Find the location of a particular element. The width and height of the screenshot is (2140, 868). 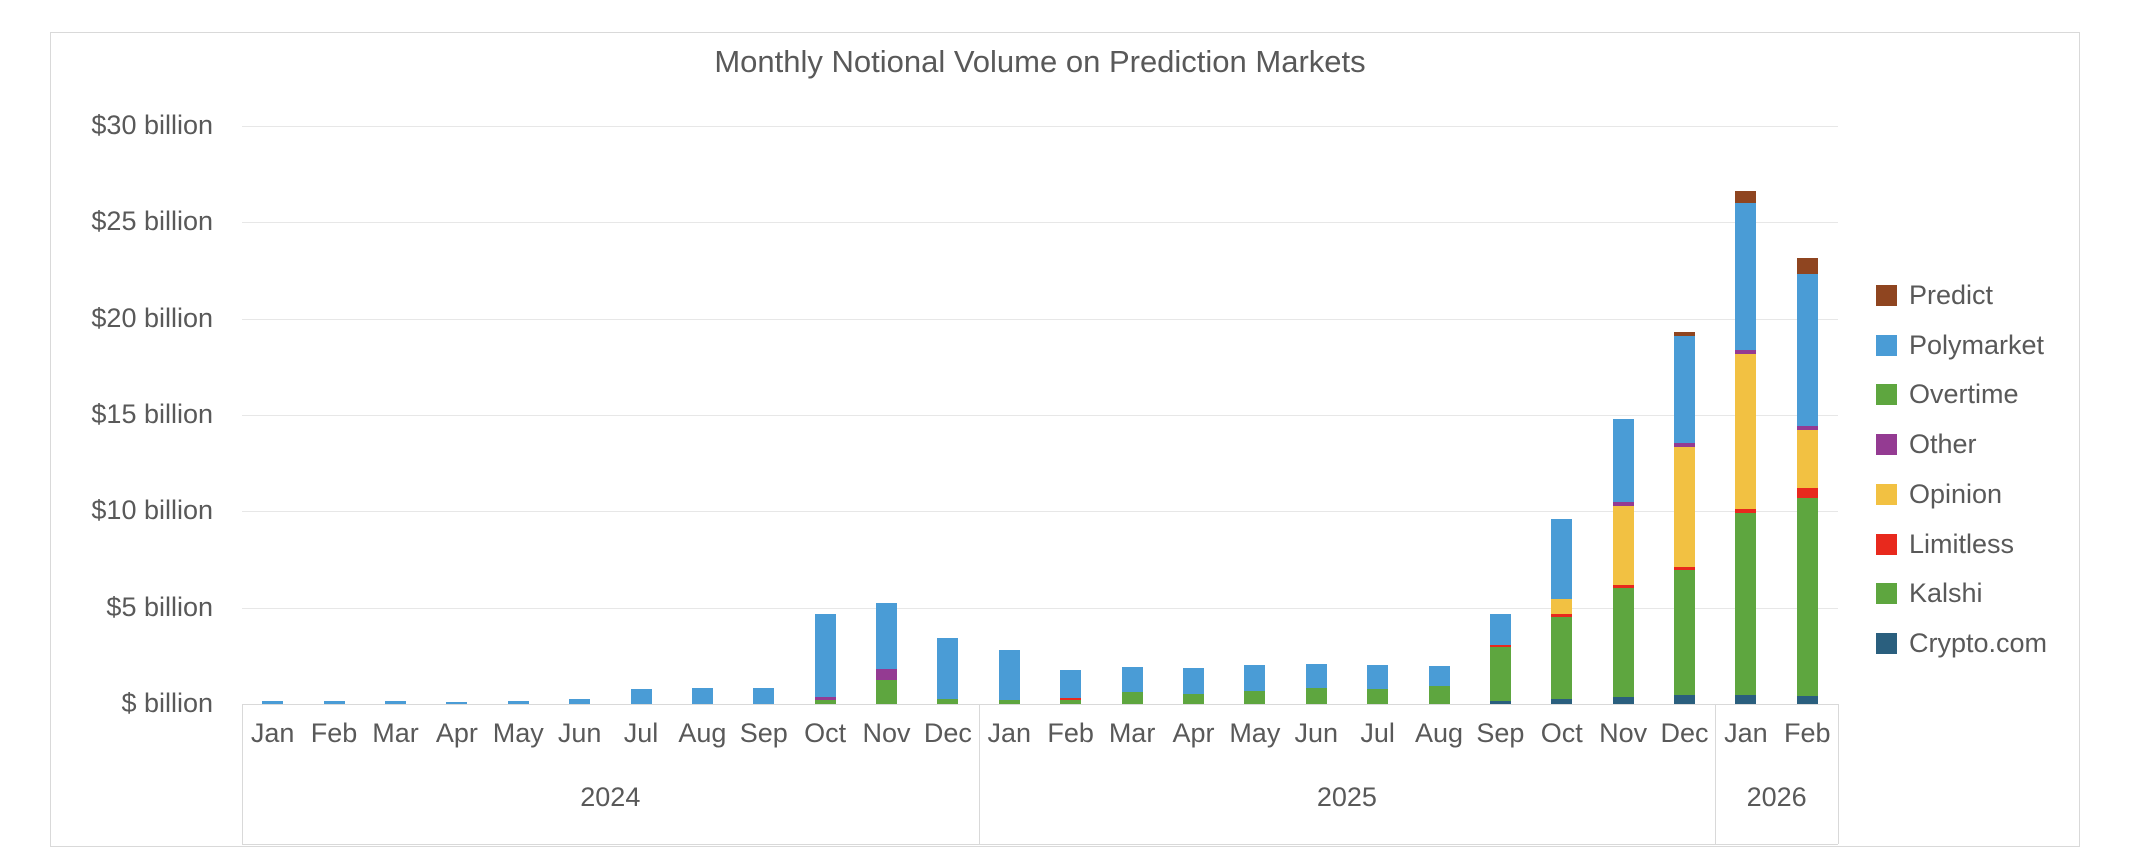

x-axis-month-label: Mar is located at coordinates (1132, 733).